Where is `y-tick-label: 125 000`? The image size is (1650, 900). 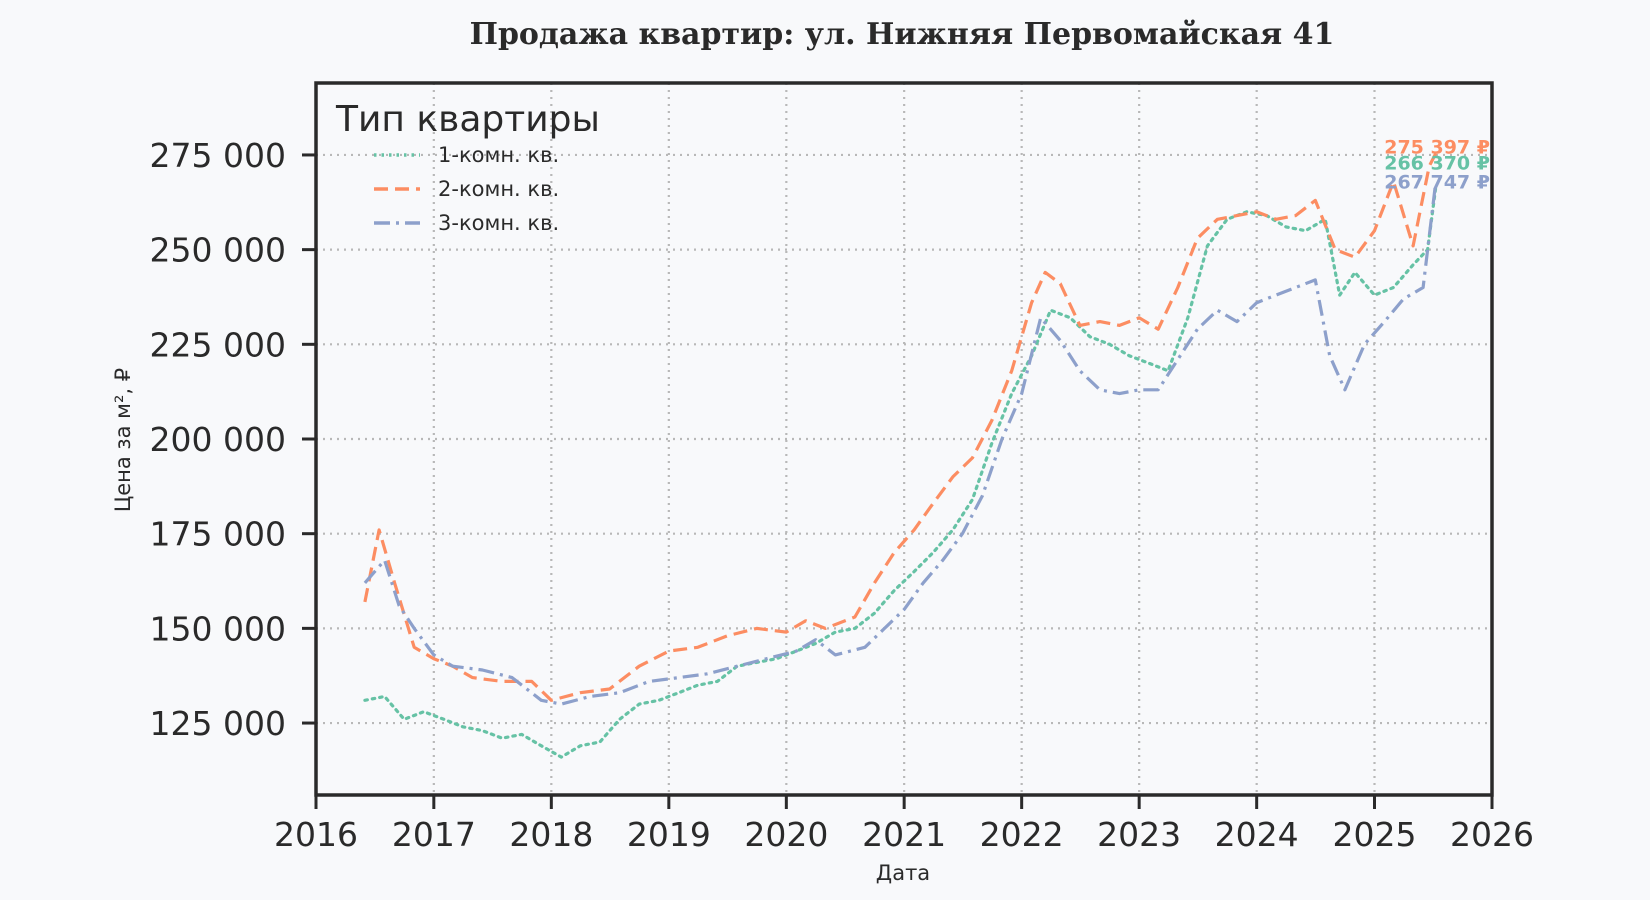
y-tick-label: 125 000 is located at coordinates (218, 723).